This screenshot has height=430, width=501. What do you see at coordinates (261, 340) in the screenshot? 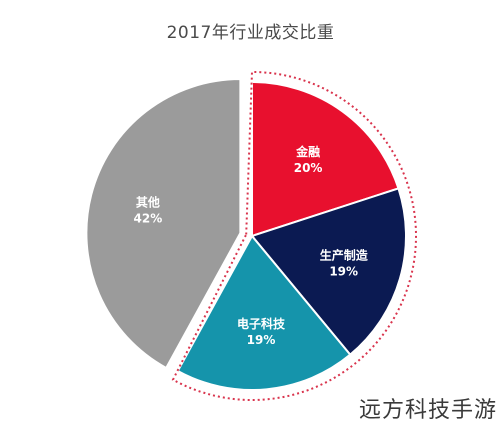
I see `slice-value-3: 19%` at bounding box center [261, 340].